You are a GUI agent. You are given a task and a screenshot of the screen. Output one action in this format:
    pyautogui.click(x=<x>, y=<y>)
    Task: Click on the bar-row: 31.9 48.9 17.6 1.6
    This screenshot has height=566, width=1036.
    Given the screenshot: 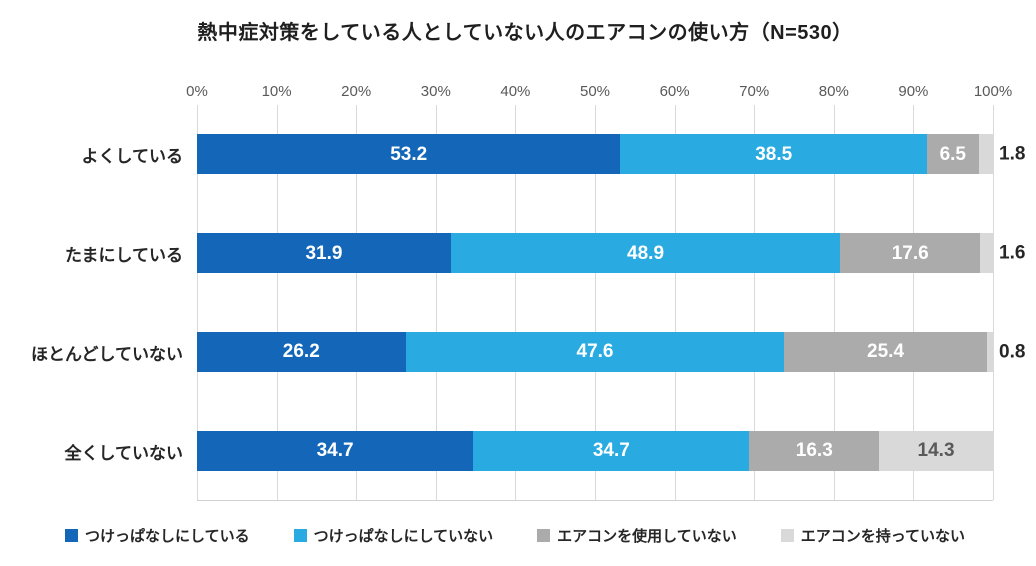 What is the action you would take?
    pyautogui.click(x=611, y=253)
    